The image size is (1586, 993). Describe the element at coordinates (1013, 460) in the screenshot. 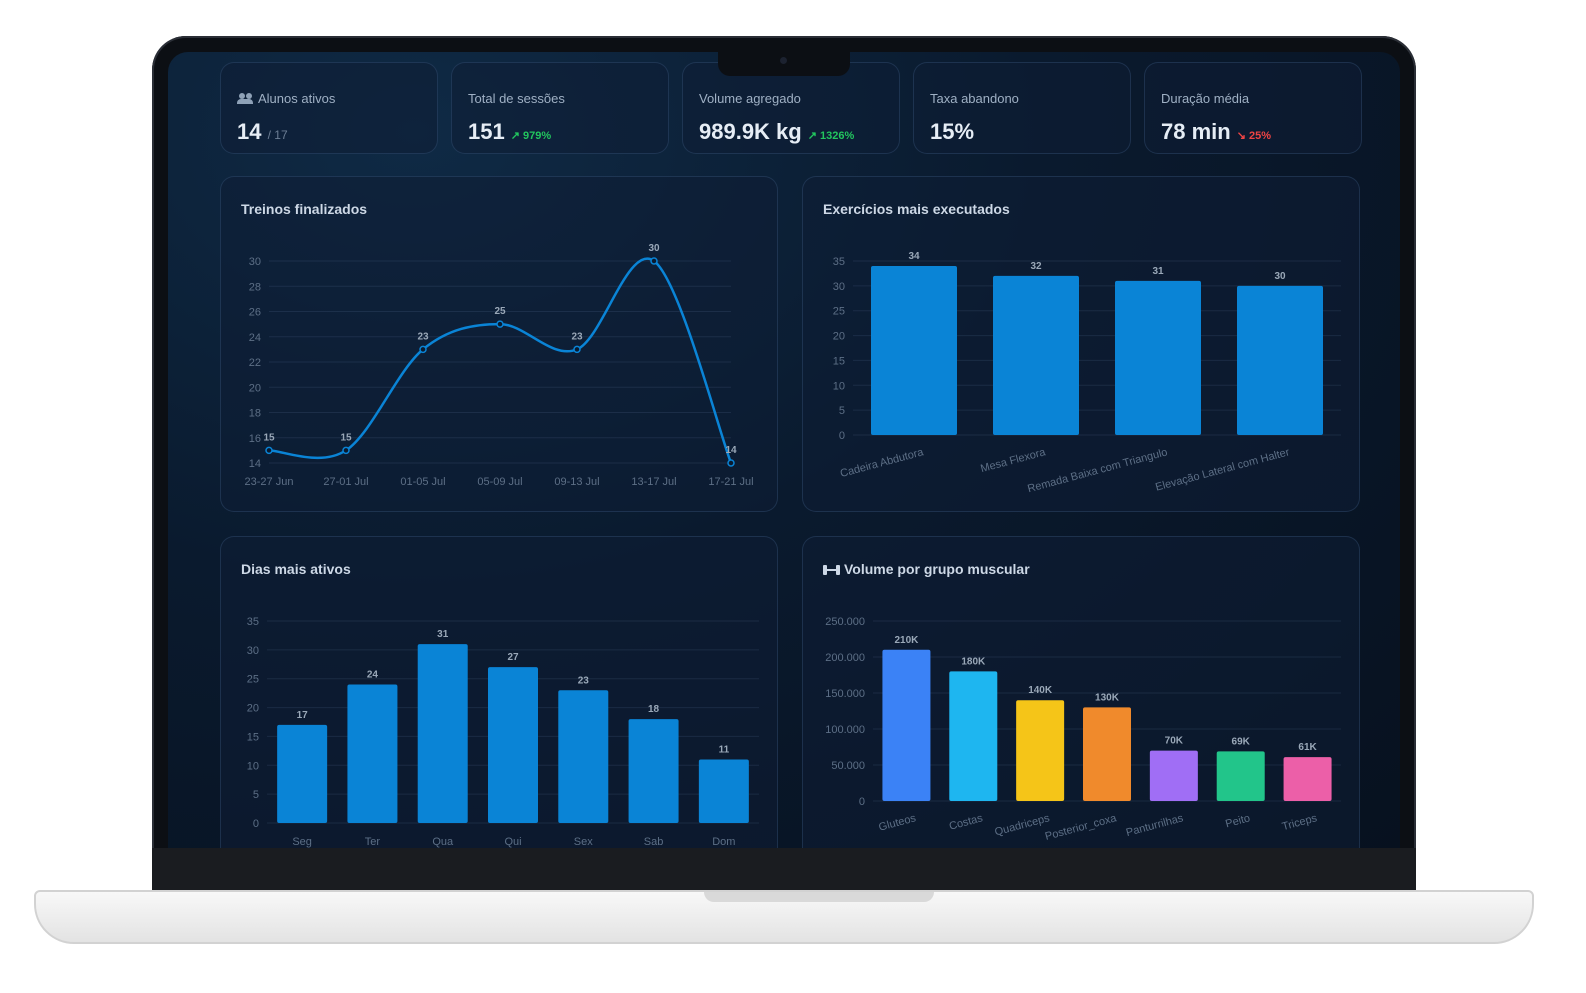

I see `x-tick-label: Mesa Flexora` at that location.